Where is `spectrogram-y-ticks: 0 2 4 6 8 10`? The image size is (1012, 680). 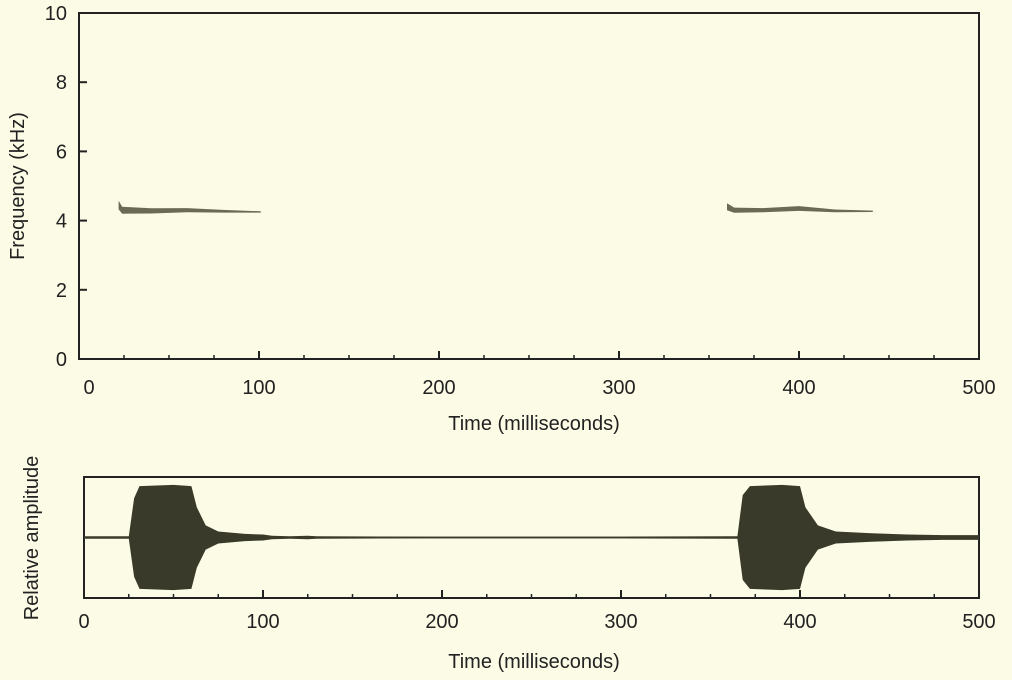 spectrogram-y-ticks: 0 2 4 6 8 10 is located at coordinates (66, 187).